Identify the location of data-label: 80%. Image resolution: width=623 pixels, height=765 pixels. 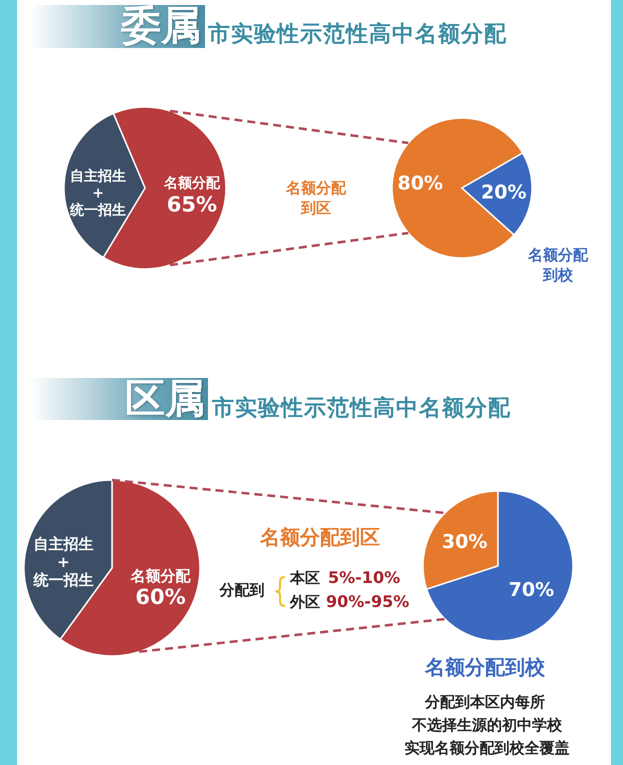
(420, 183).